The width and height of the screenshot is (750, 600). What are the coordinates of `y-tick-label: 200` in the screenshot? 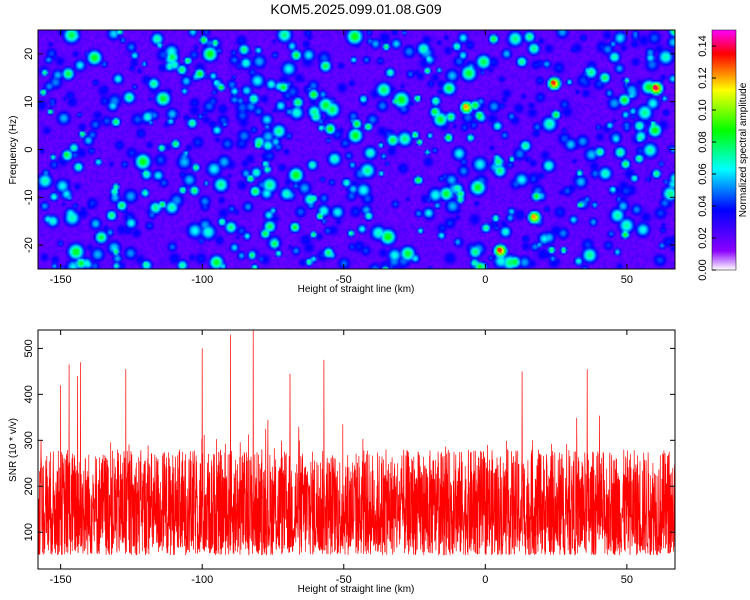 It's located at (29, 486).